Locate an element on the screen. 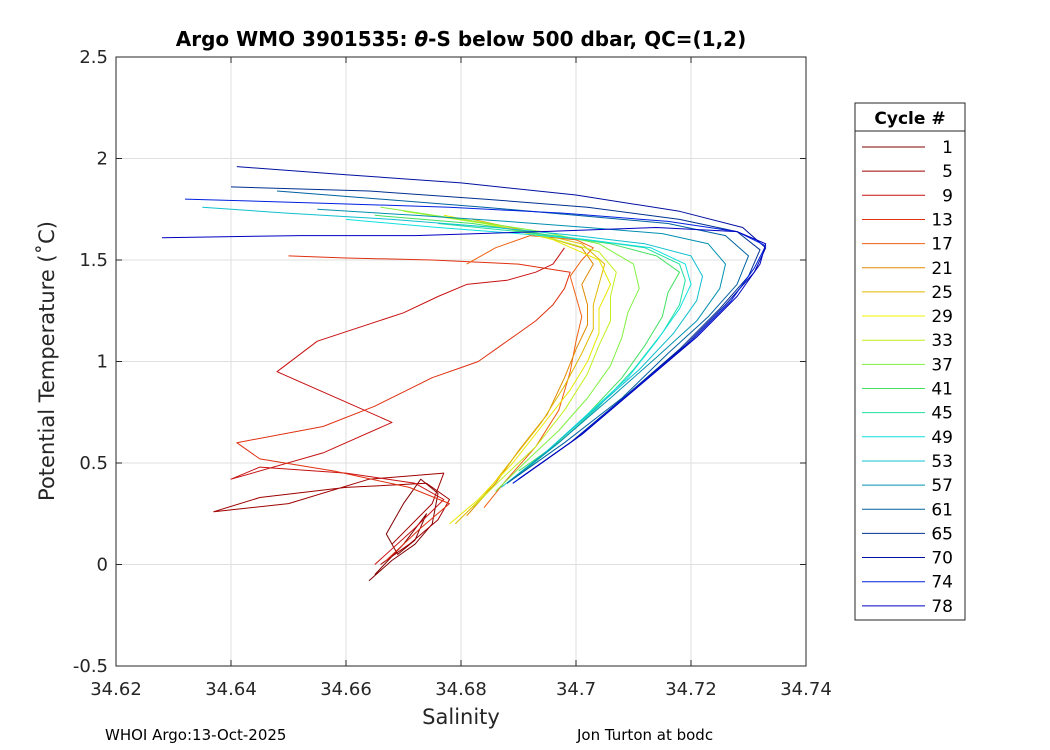 The width and height of the screenshot is (1050, 750). x-tick-label: 34.66 is located at coordinates (346, 689).